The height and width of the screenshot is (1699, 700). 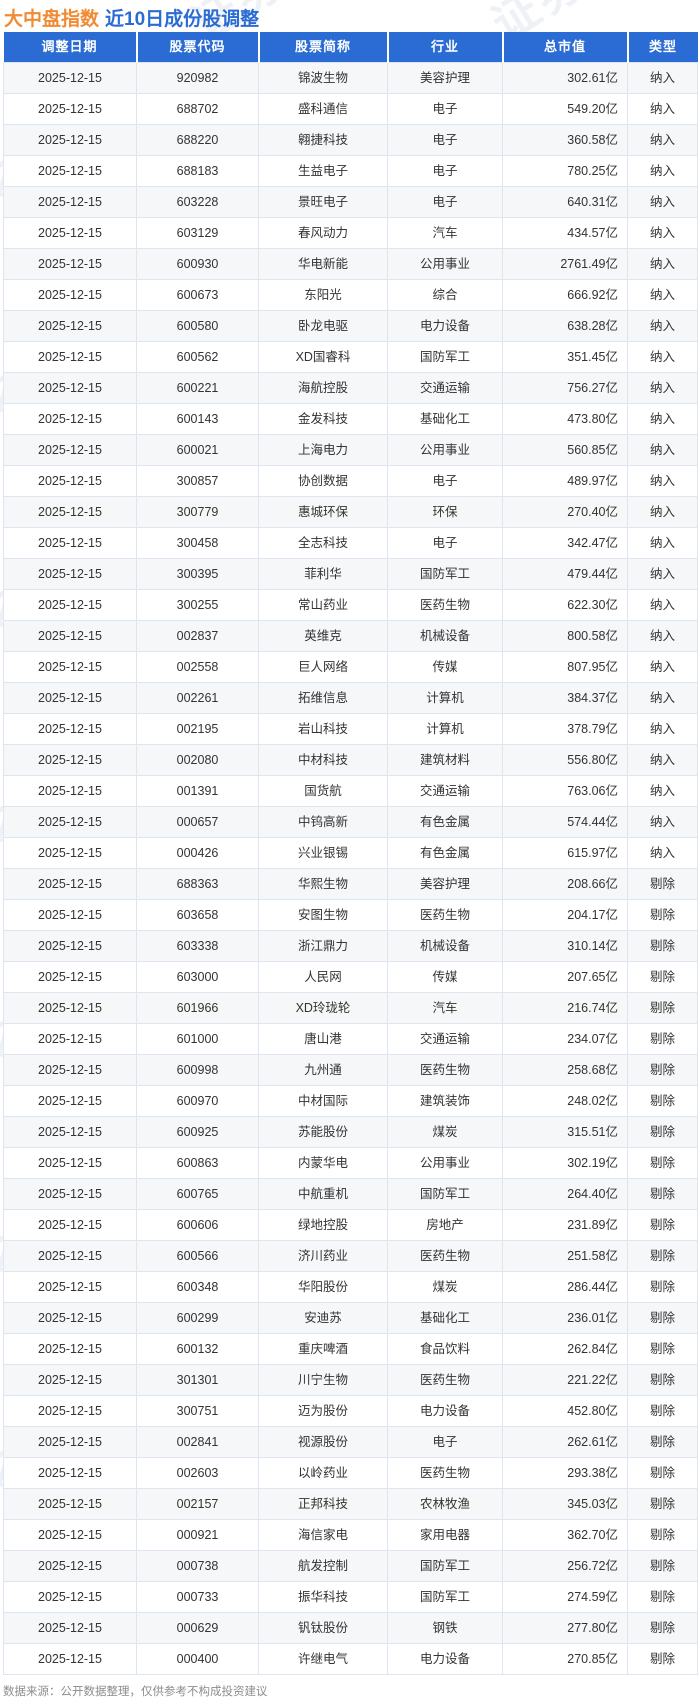 I want to click on cell-market-cap: 2761.49亿, so click(x=565, y=264).